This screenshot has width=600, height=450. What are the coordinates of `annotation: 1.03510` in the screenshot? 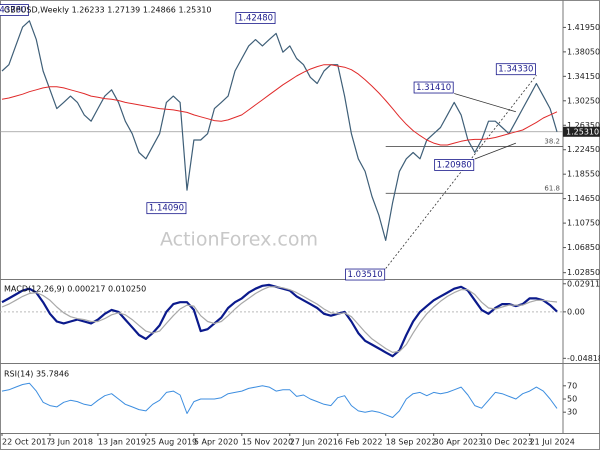 It's located at (365, 274).